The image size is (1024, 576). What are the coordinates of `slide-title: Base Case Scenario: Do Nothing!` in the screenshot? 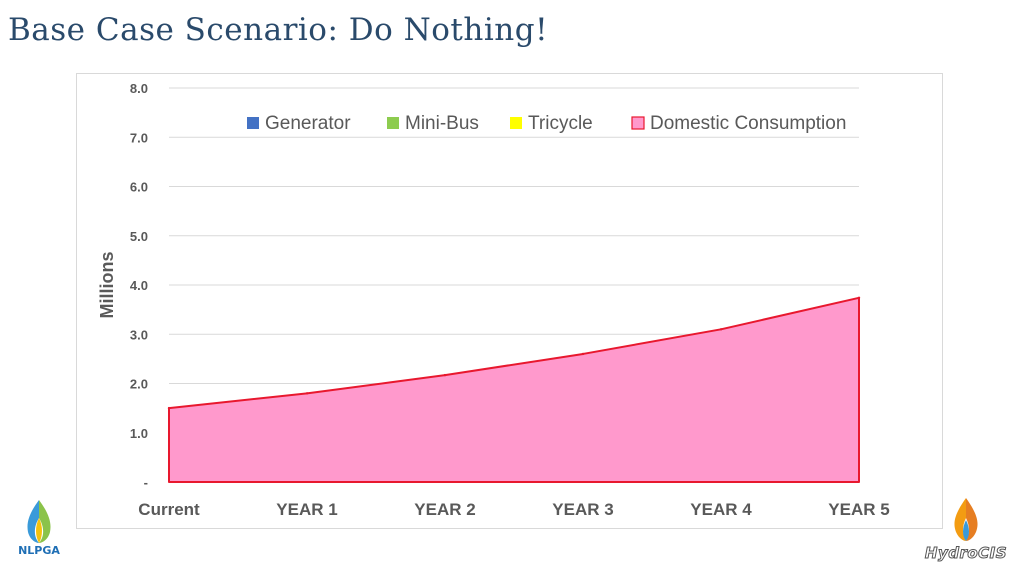 It's located at (278, 30).